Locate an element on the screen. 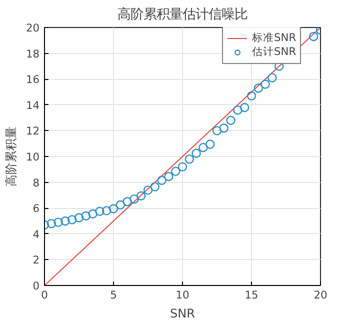  y-tick-label: 10 is located at coordinates (33, 157).